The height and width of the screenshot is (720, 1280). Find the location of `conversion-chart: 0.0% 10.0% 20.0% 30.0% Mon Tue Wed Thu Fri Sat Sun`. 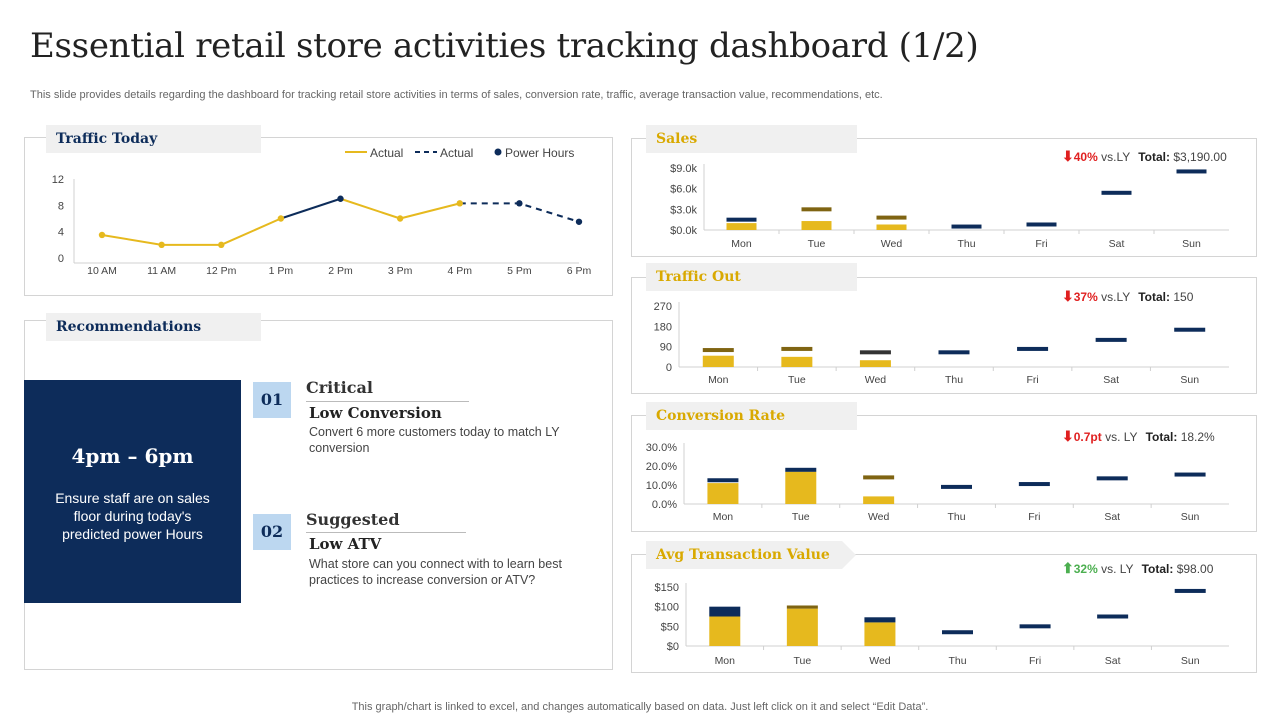

conversion-chart: 0.0% 10.0% 20.0% 30.0% Mon Tue Wed Thu Fri Sat Sun is located at coordinates (937, 482).